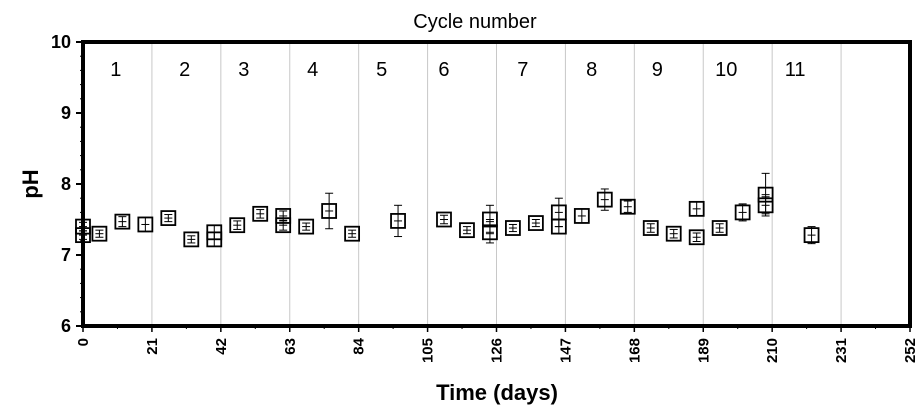 This screenshot has width=921, height=412. What do you see at coordinates (381, 70) in the screenshot?
I see `cycle-label: 5` at bounding box center [381, 70].